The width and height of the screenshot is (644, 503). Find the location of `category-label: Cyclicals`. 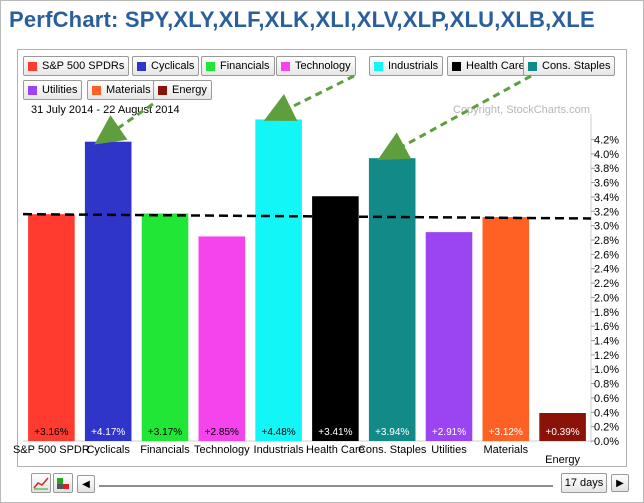

category-label: Cyclicals is located at coordinates (108, 450).